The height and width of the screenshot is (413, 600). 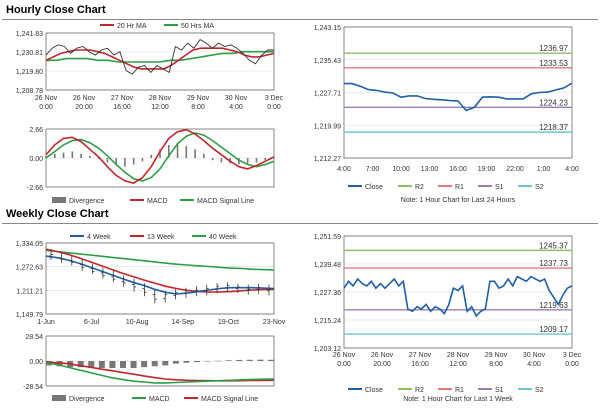 What do you see at coordinates (29, 268) in the screenshot?
I see `y-tick-label: 1,272.63` at bounding box center [29, 268].